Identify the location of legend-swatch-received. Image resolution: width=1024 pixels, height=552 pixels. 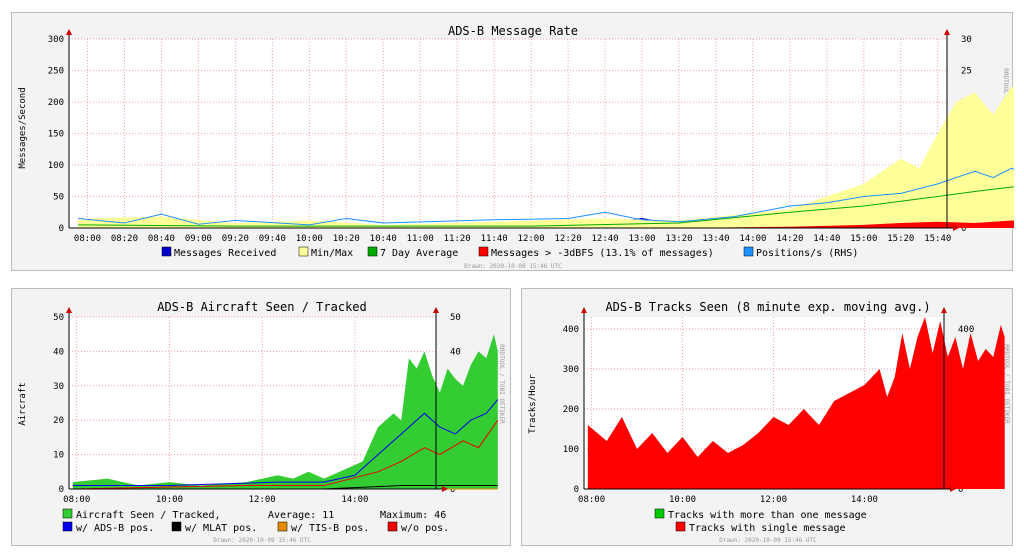
(166, 251).